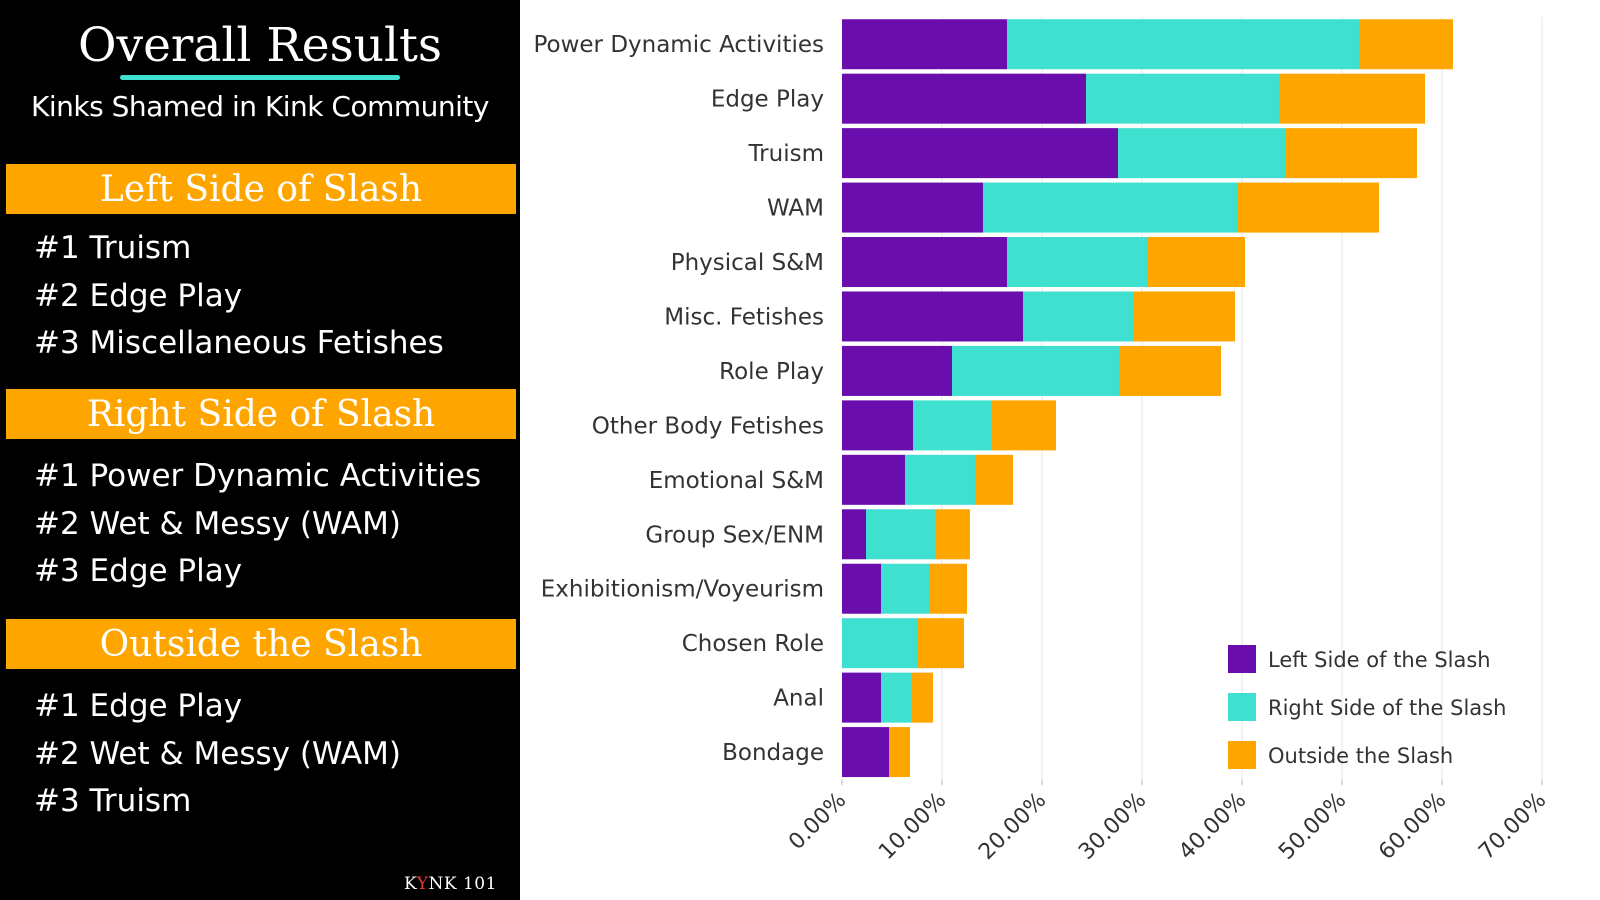 The height and width of the screenshot is (900, 1600). I want to click on y-category-label: Anal, so click(798, 699).